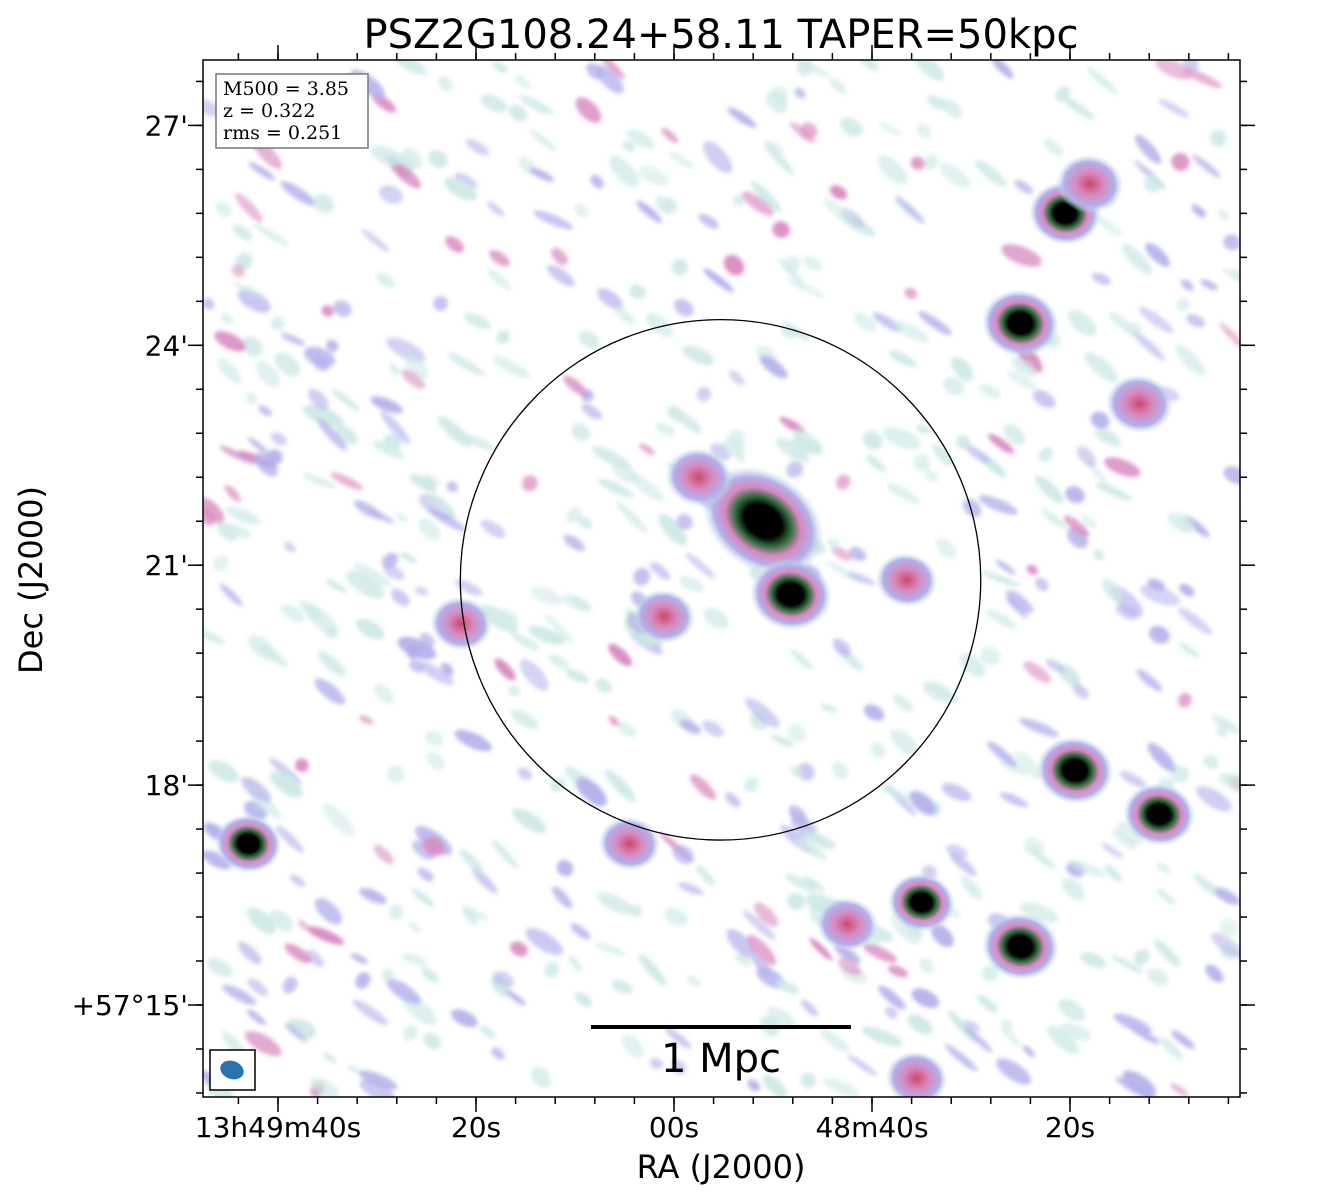  What do you see at coordinates (282, 133) in the screenshot?
I see `info-rms: rms = 0.251` at bounding box center [282, 133].